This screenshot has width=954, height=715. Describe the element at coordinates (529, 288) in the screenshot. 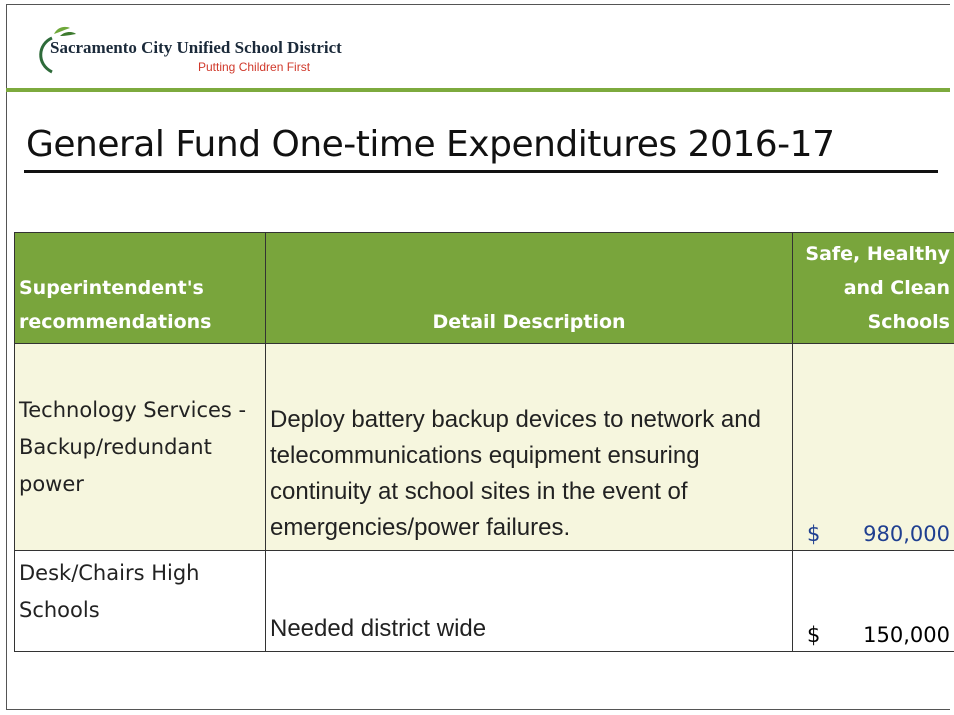

I see `column-header: Detail Description` at that location.